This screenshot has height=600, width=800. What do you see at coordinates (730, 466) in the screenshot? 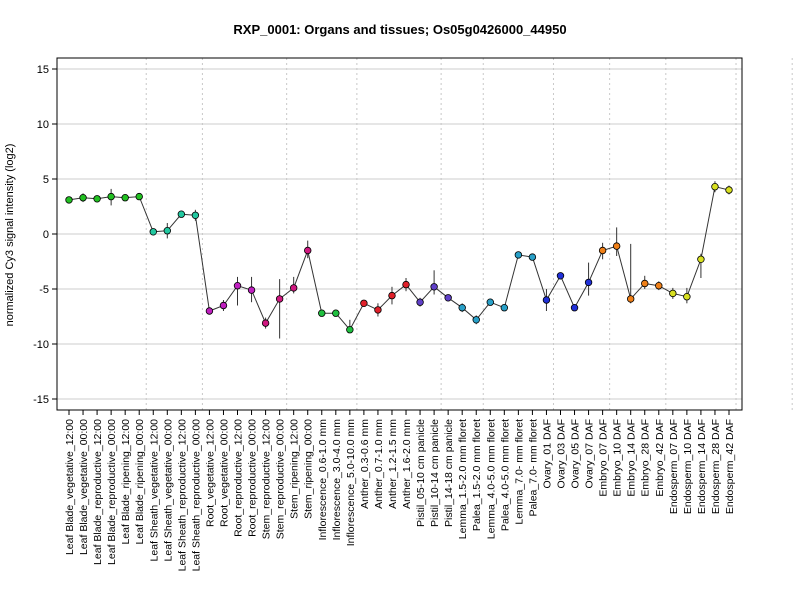
I see `x-tick-label: Endosperm_42 DAF` at bounding box center [730, 466].